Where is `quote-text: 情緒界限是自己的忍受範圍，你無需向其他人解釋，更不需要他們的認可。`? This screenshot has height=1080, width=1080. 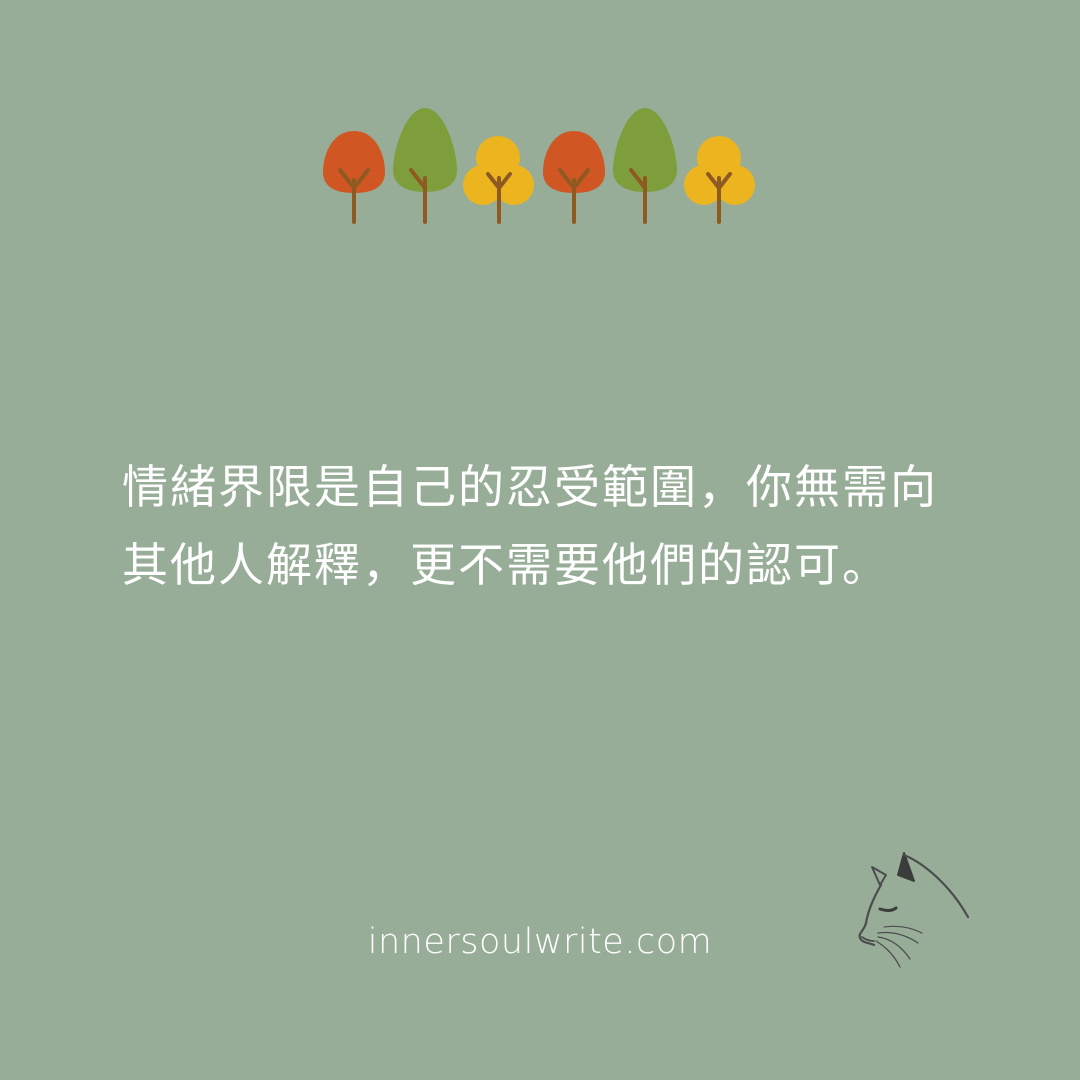 quote-text: 情緒界限是自己的忍受範圍，你無需向其他人解釋，更不需要他們的認可。 is located at coordinates (530, 526).